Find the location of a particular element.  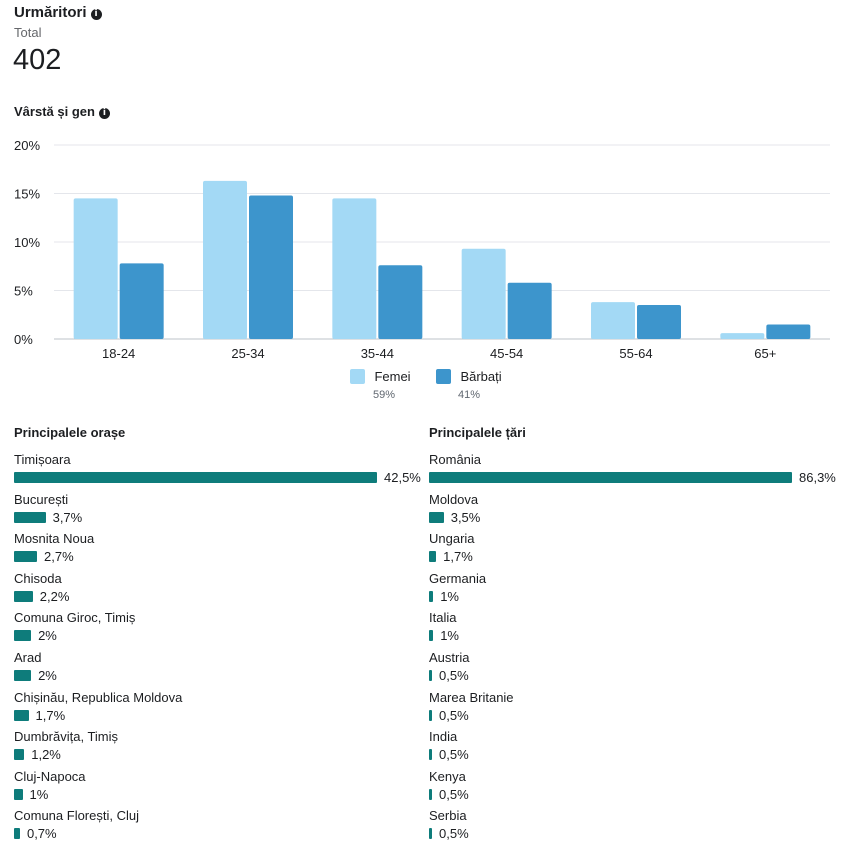

countries-row-label: Kenya is located at coordinates (447, 776).